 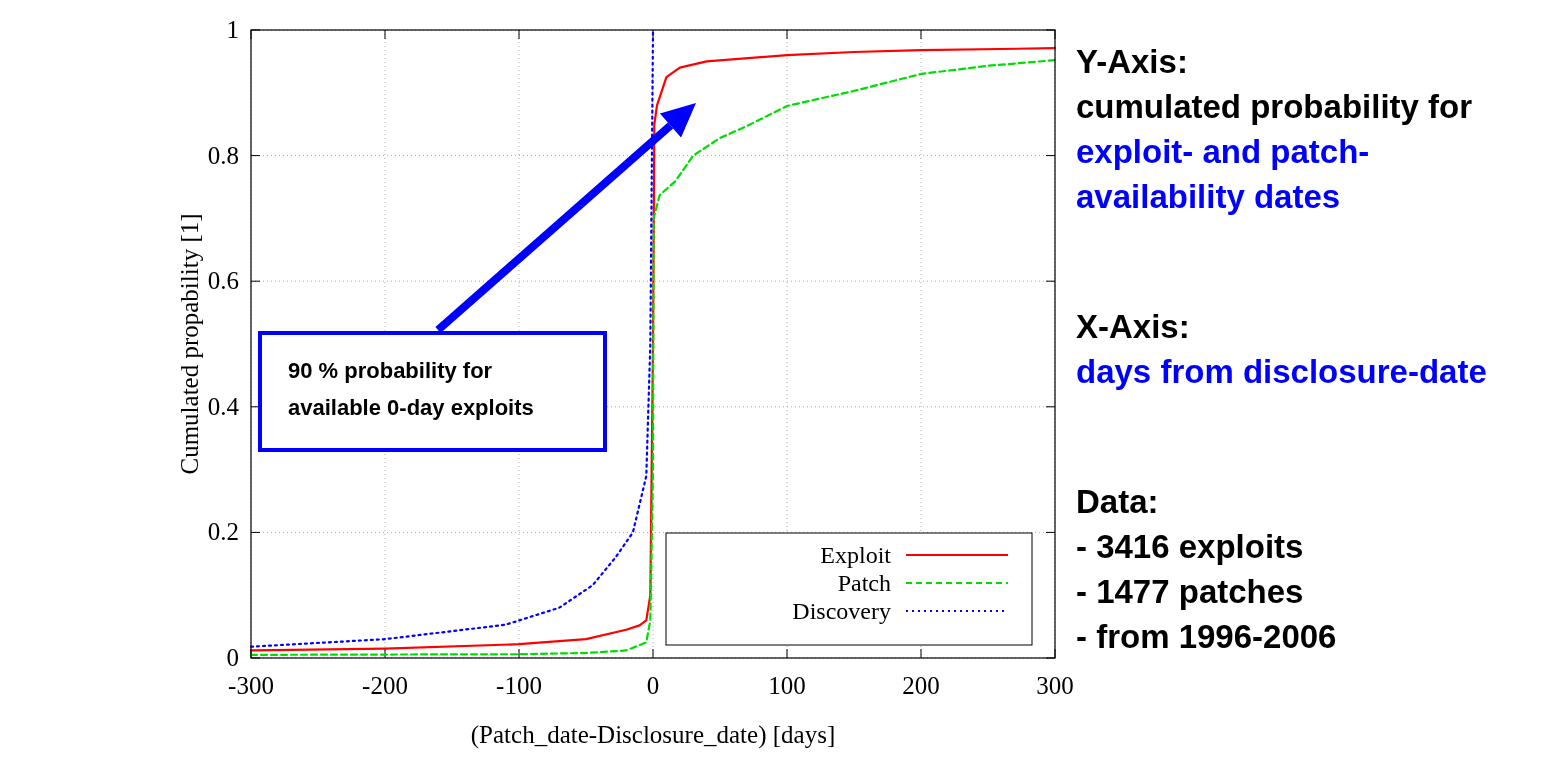 What do you see at coordinates (856, 555) in the screenshot?
I see `legend-label: Exploit` at bounding box center [856, 555].